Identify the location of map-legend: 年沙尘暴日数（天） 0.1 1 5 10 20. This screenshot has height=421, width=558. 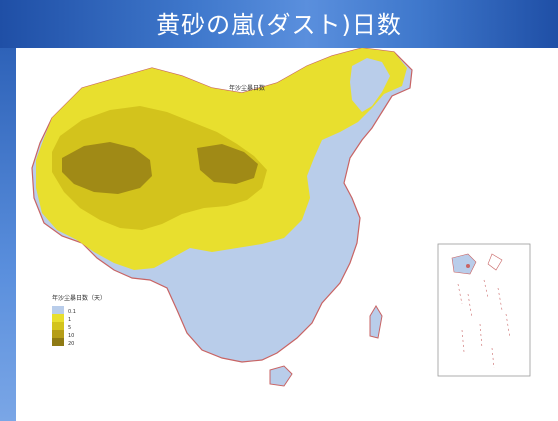
(79, 320).